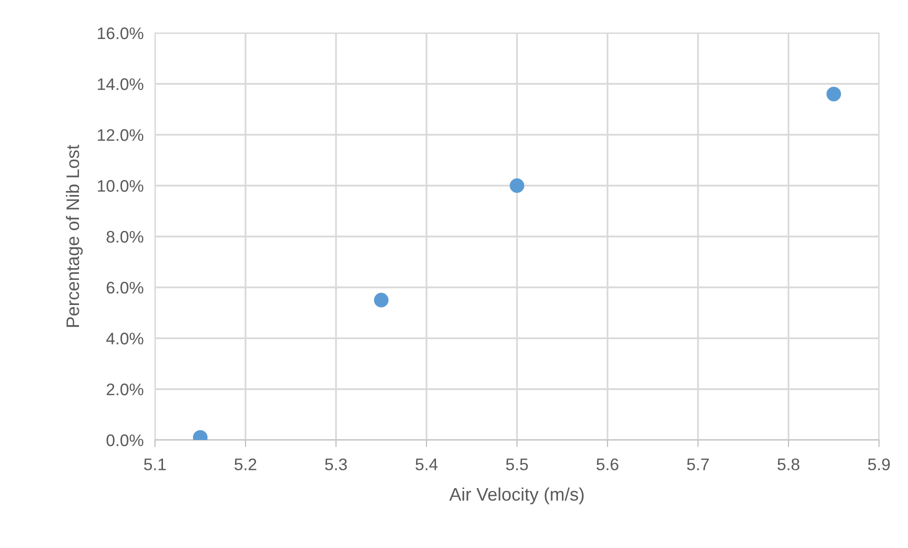  What do you see at coordinates (121, 33) in the screenshot?
I see `y-tick-label: 16.0%` at bounding box center [121, 33].